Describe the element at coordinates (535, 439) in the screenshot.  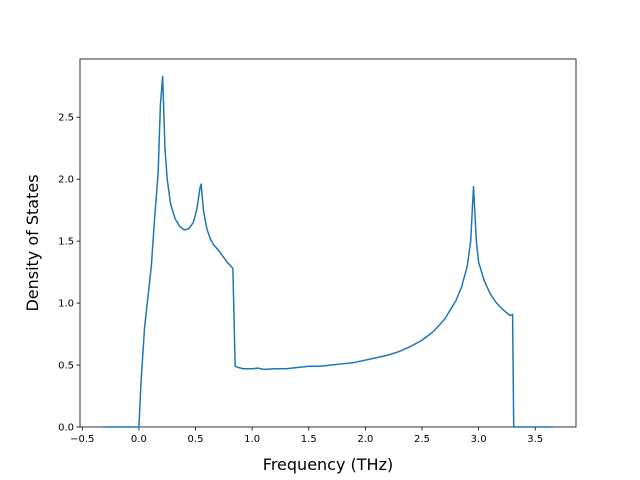
I see `x-tick-label: 3.5` at that location.